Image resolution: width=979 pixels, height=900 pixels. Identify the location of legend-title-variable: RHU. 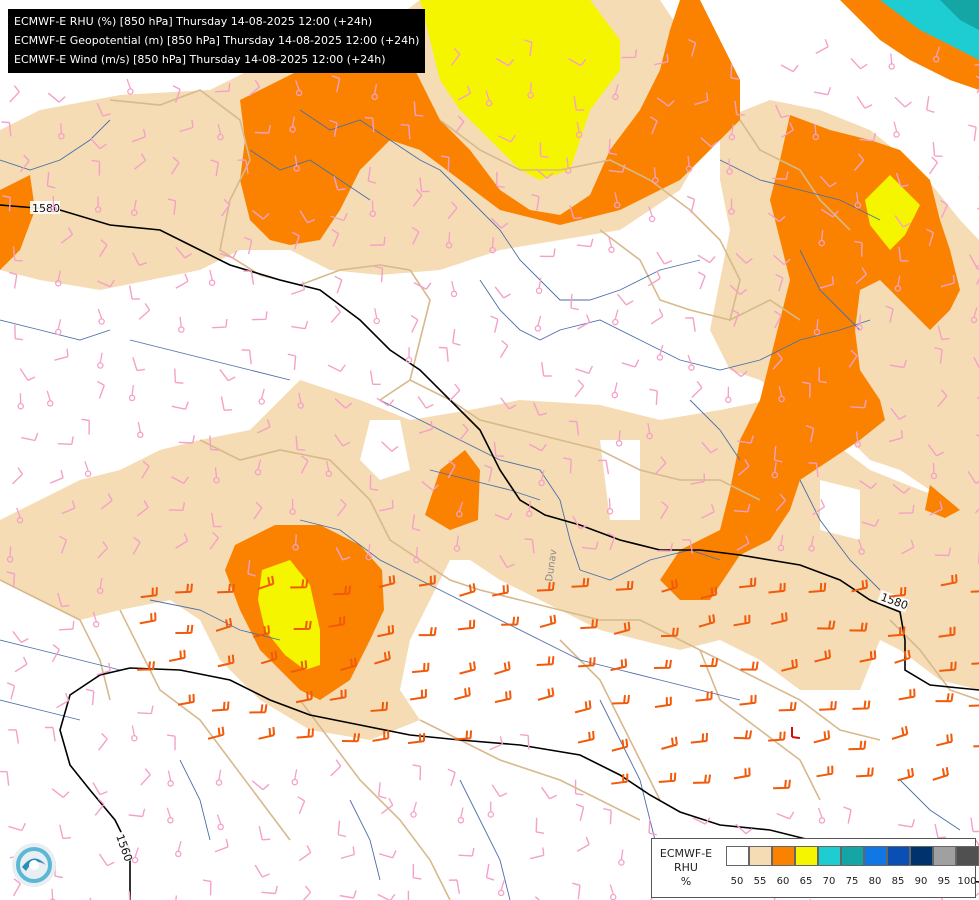
(686, 867).